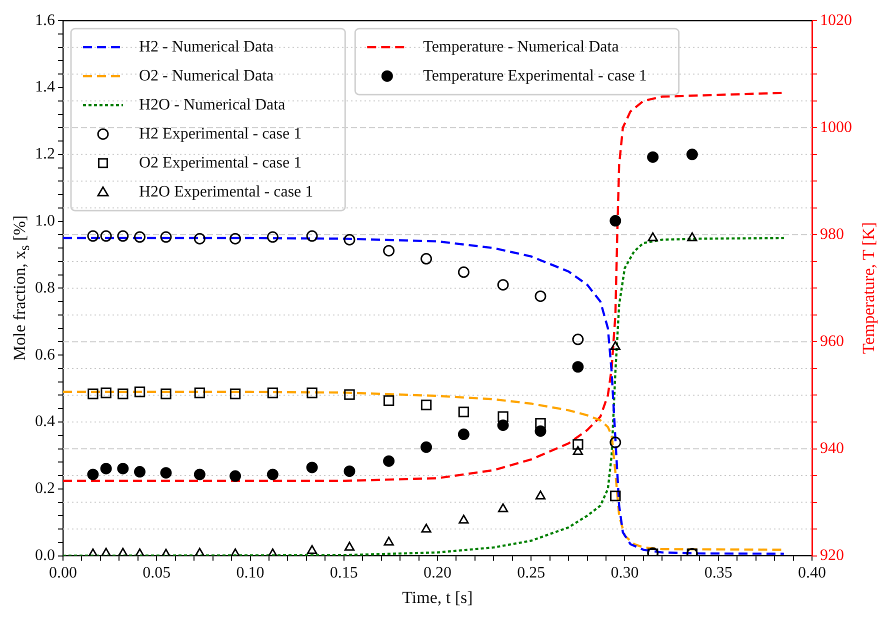  What do you see at coordinates (45, 20) in the screenshot?
I see `y-tick-label: 1.6` at bounding box center [45, 20].